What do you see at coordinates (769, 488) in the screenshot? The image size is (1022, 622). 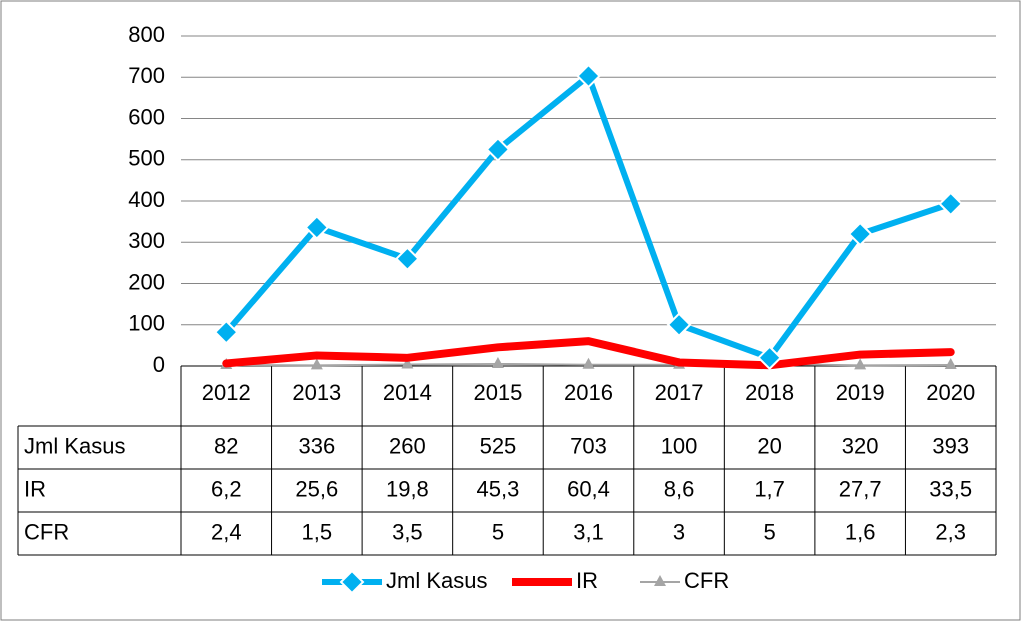 I see `table-cell: 1,7` at bounding box center [769, 488].